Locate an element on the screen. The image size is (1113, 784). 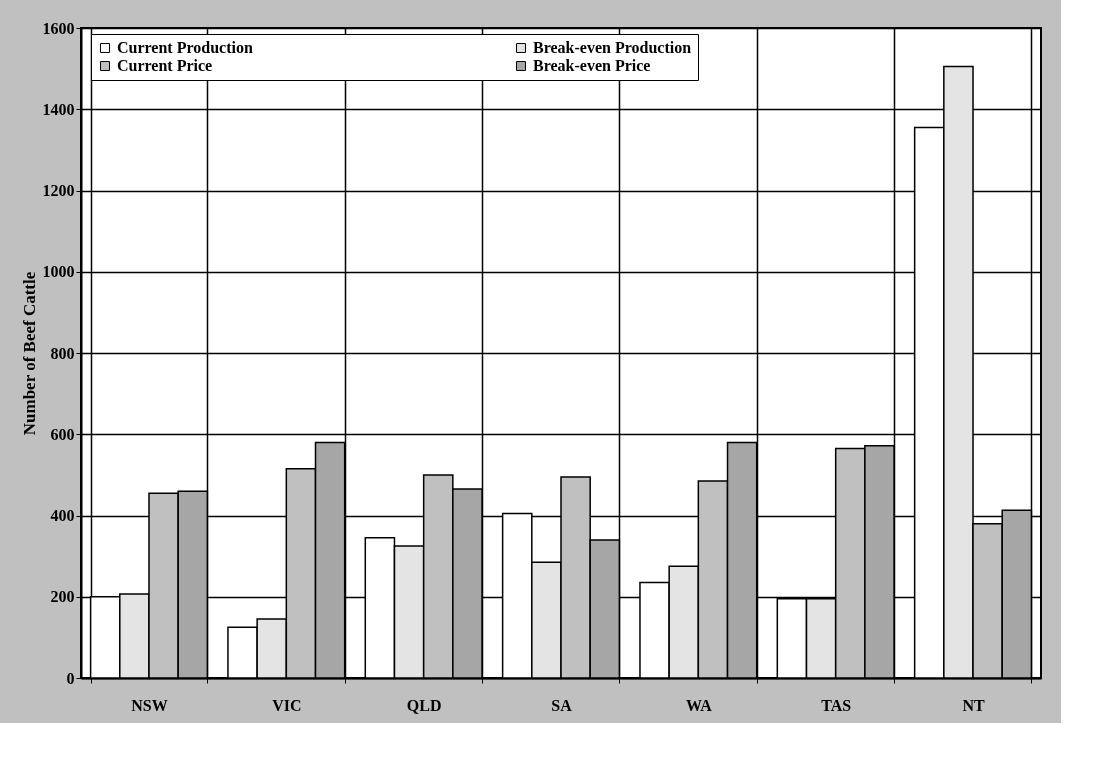
y-tick-label: 1400 is located at coordinates (58, 109).